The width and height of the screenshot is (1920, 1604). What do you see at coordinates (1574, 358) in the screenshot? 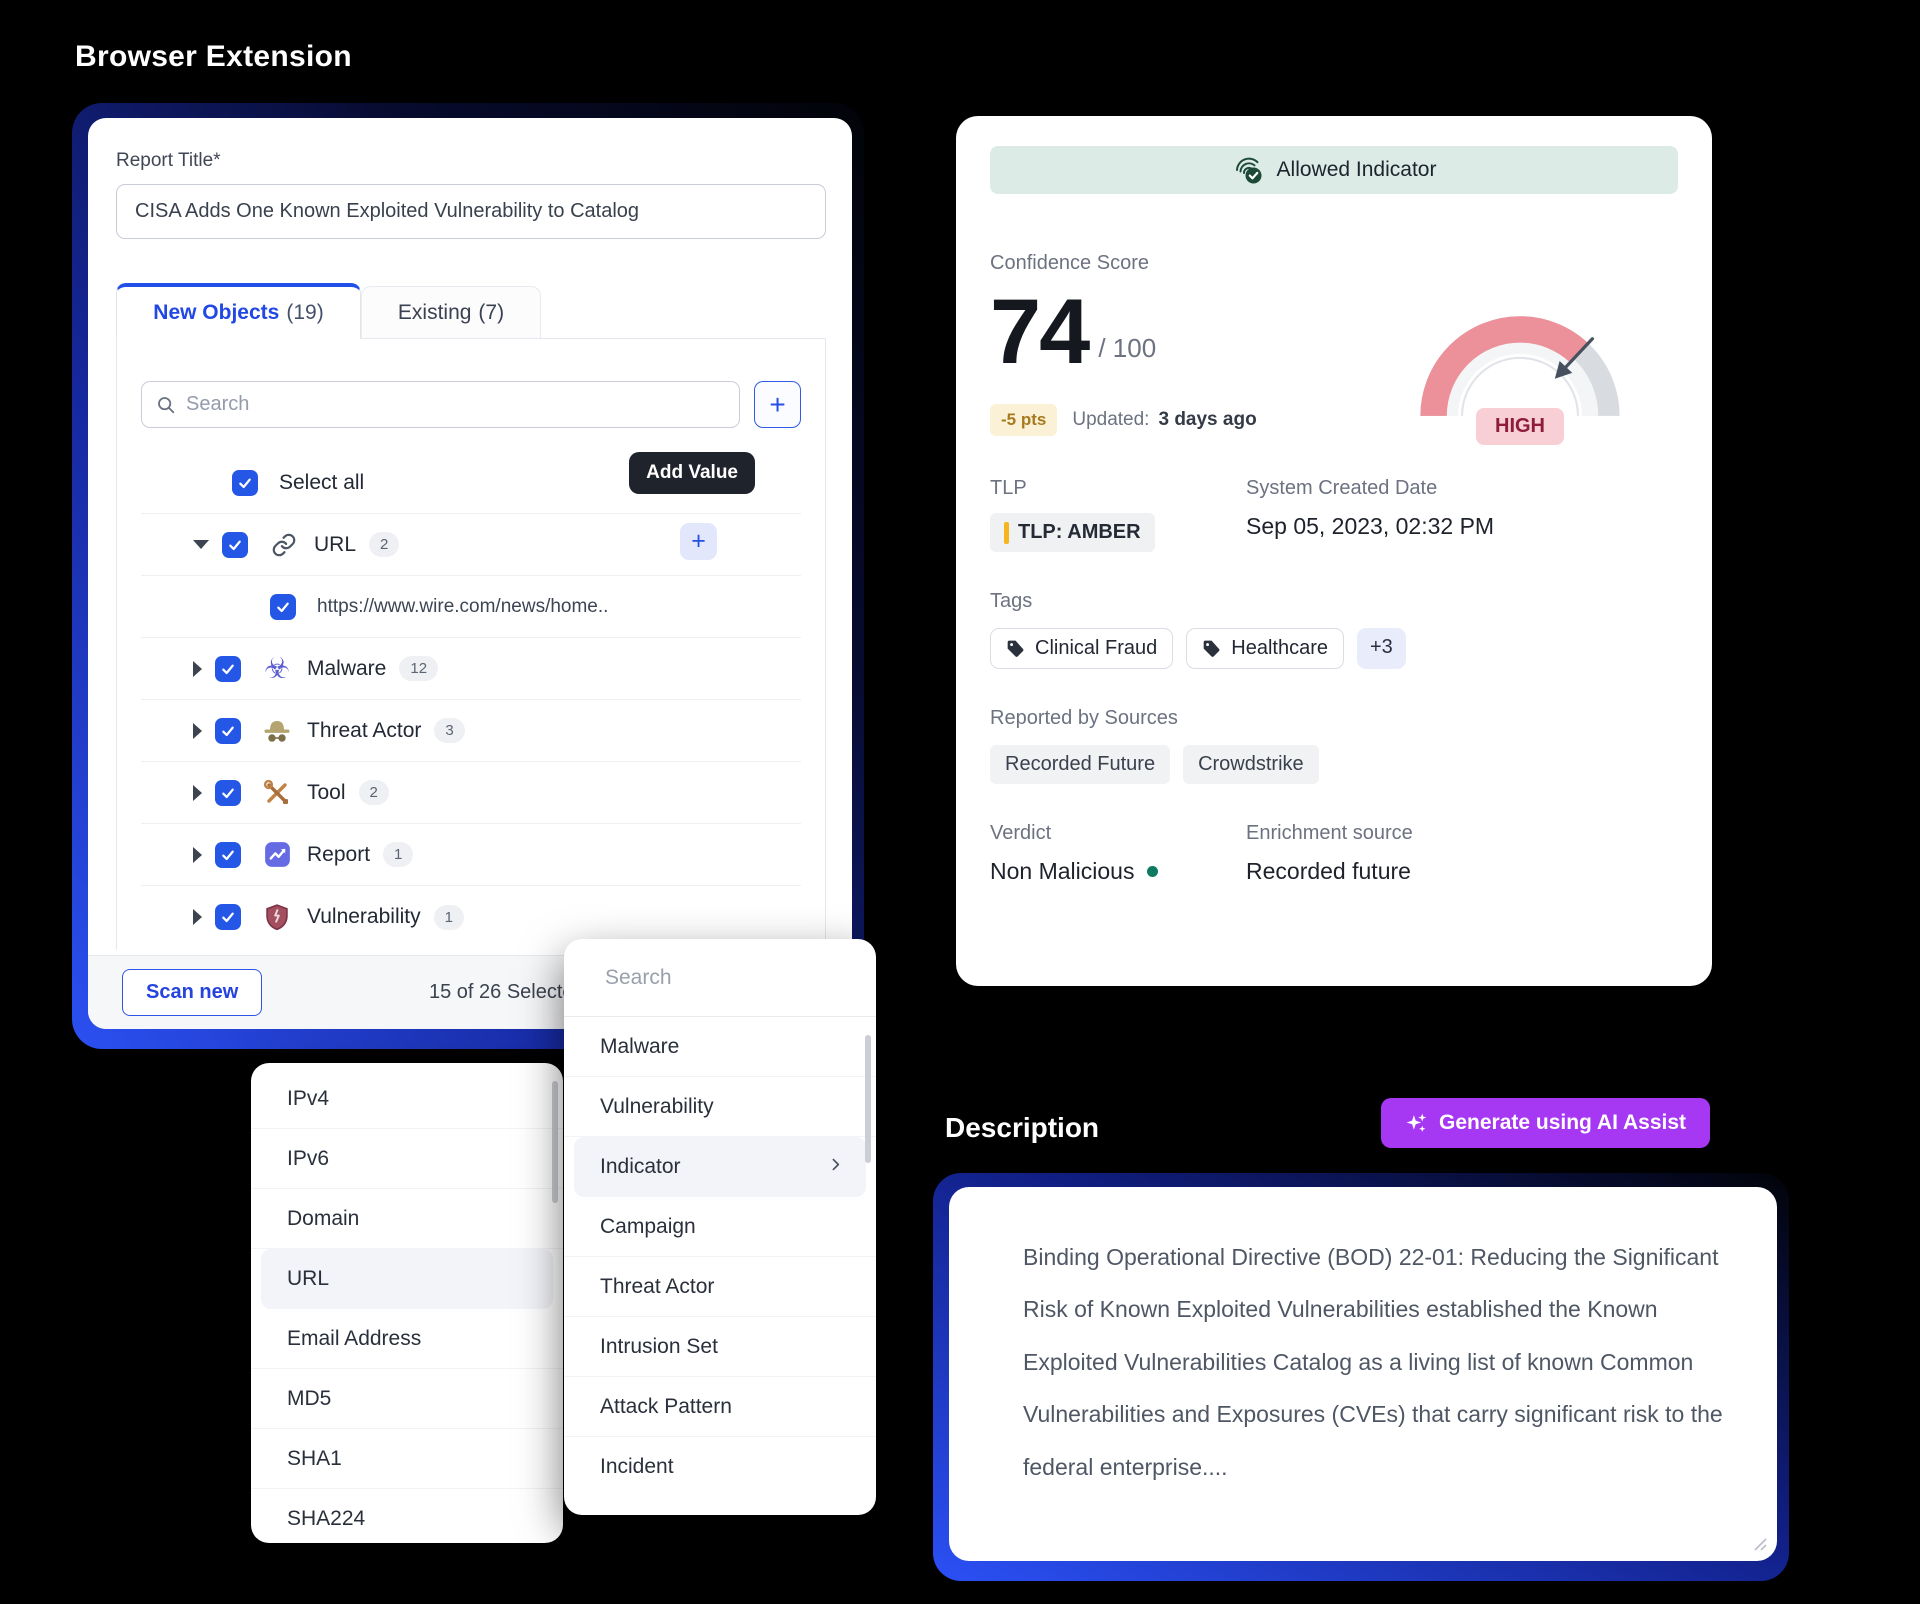
I see `gauge-needle` at bounding box center [1574, 358].